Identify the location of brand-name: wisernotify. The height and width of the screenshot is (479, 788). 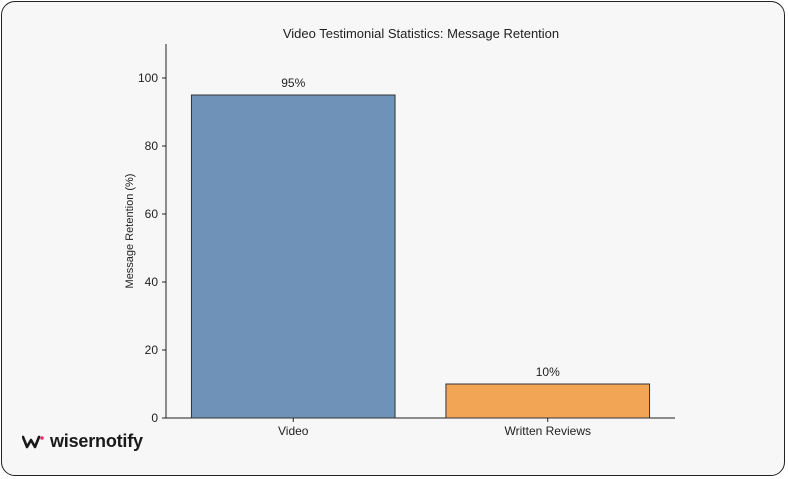
(96, 441).